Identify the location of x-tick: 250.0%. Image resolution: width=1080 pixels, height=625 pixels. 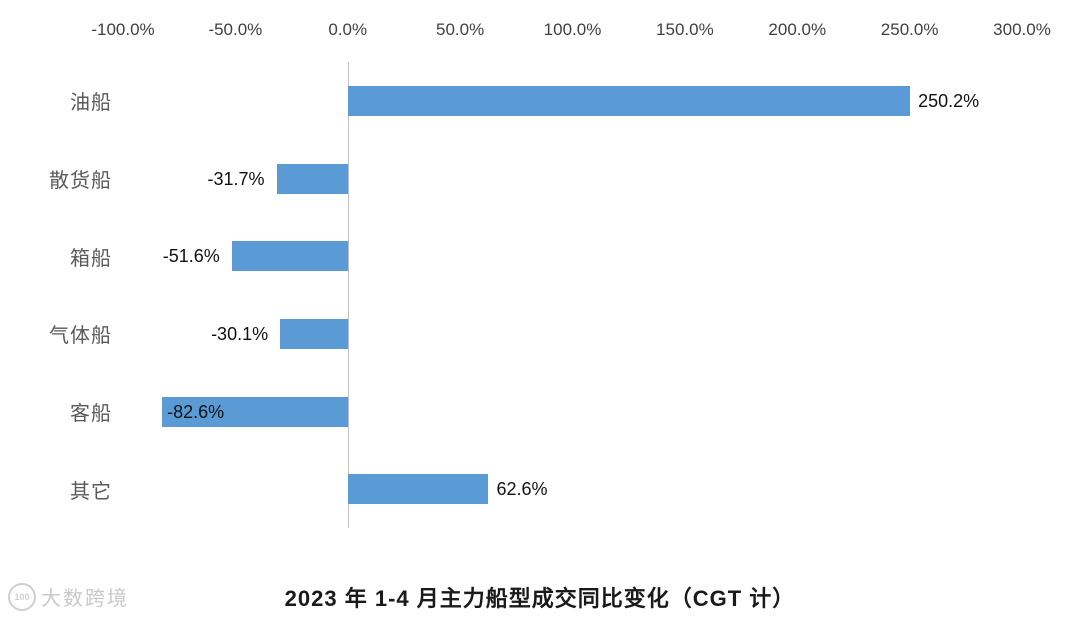
(909, 29).